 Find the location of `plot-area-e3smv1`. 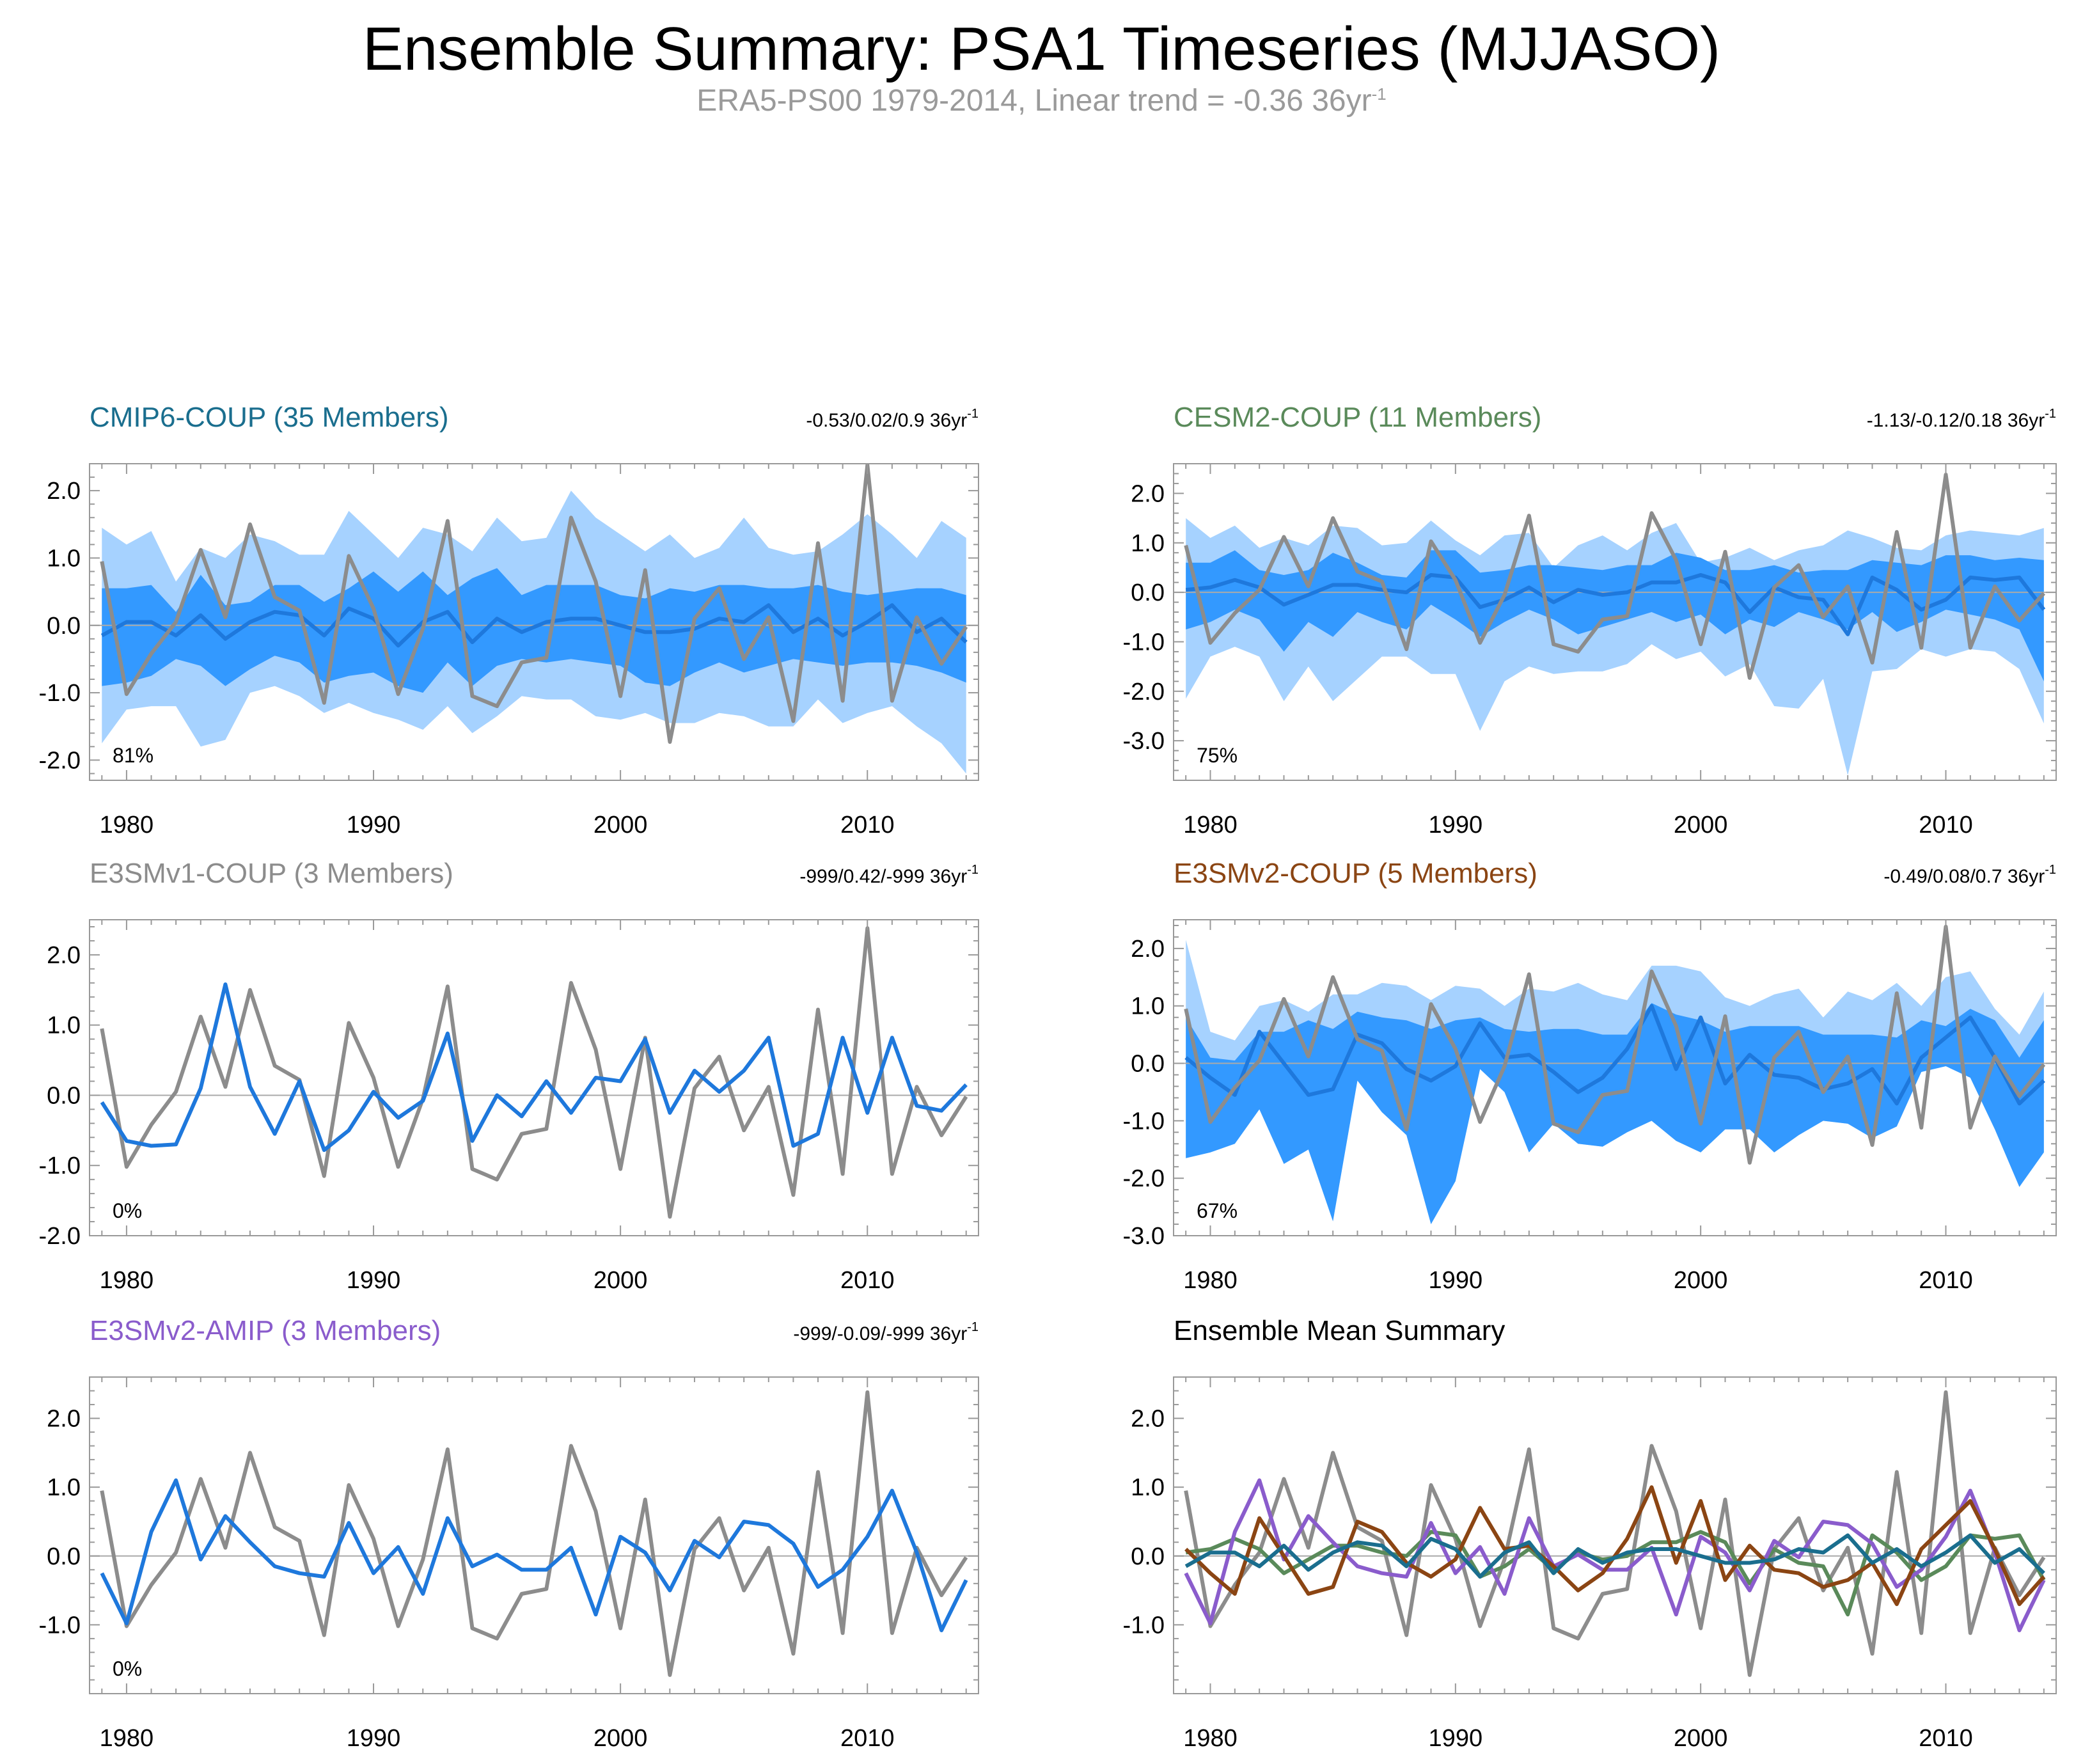

plot-area-e3smv1 is located at coordinates (534, 1072).